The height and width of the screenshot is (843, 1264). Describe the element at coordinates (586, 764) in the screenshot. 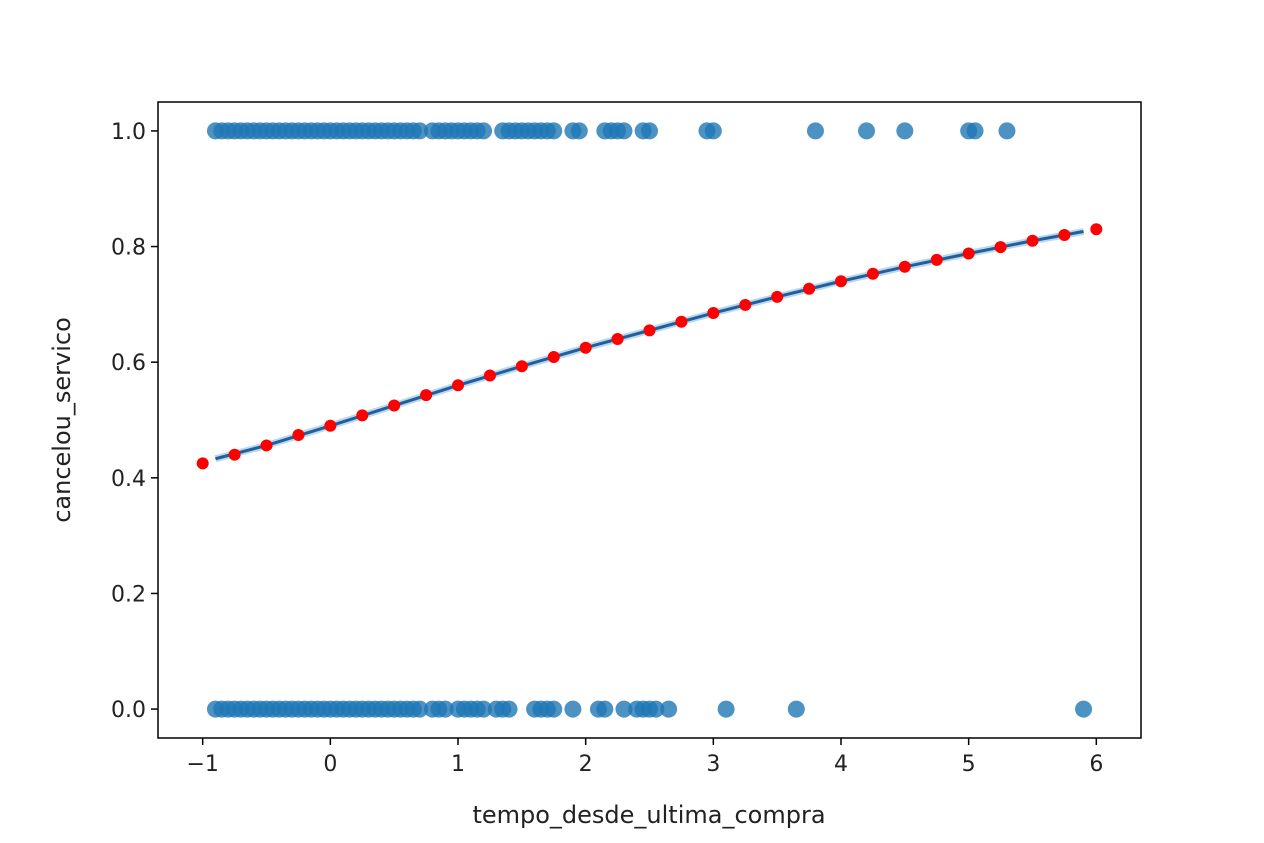

I see `x-tick-label: 2` at that location.